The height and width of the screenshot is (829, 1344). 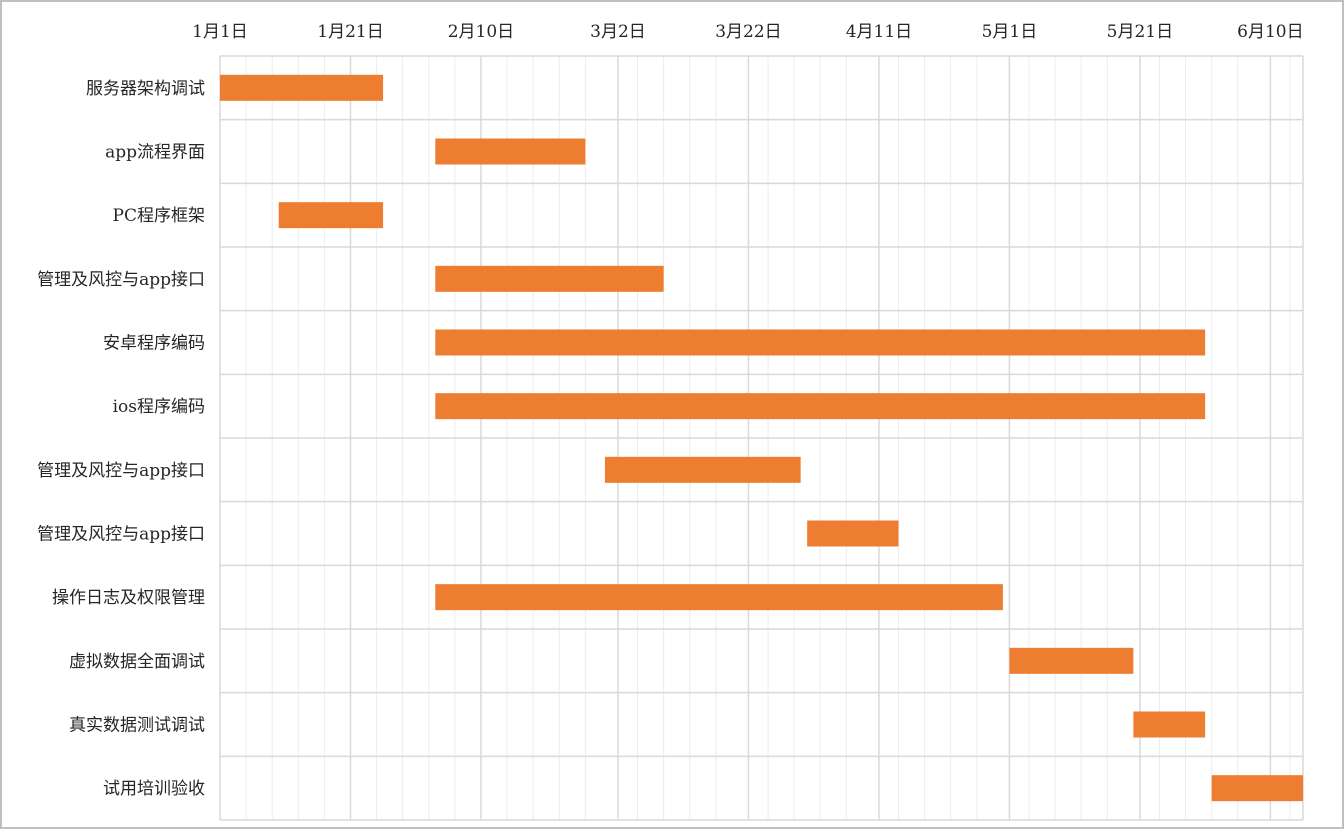 I want to click on task-label: PC程序框架, so click(x=159, y=216).